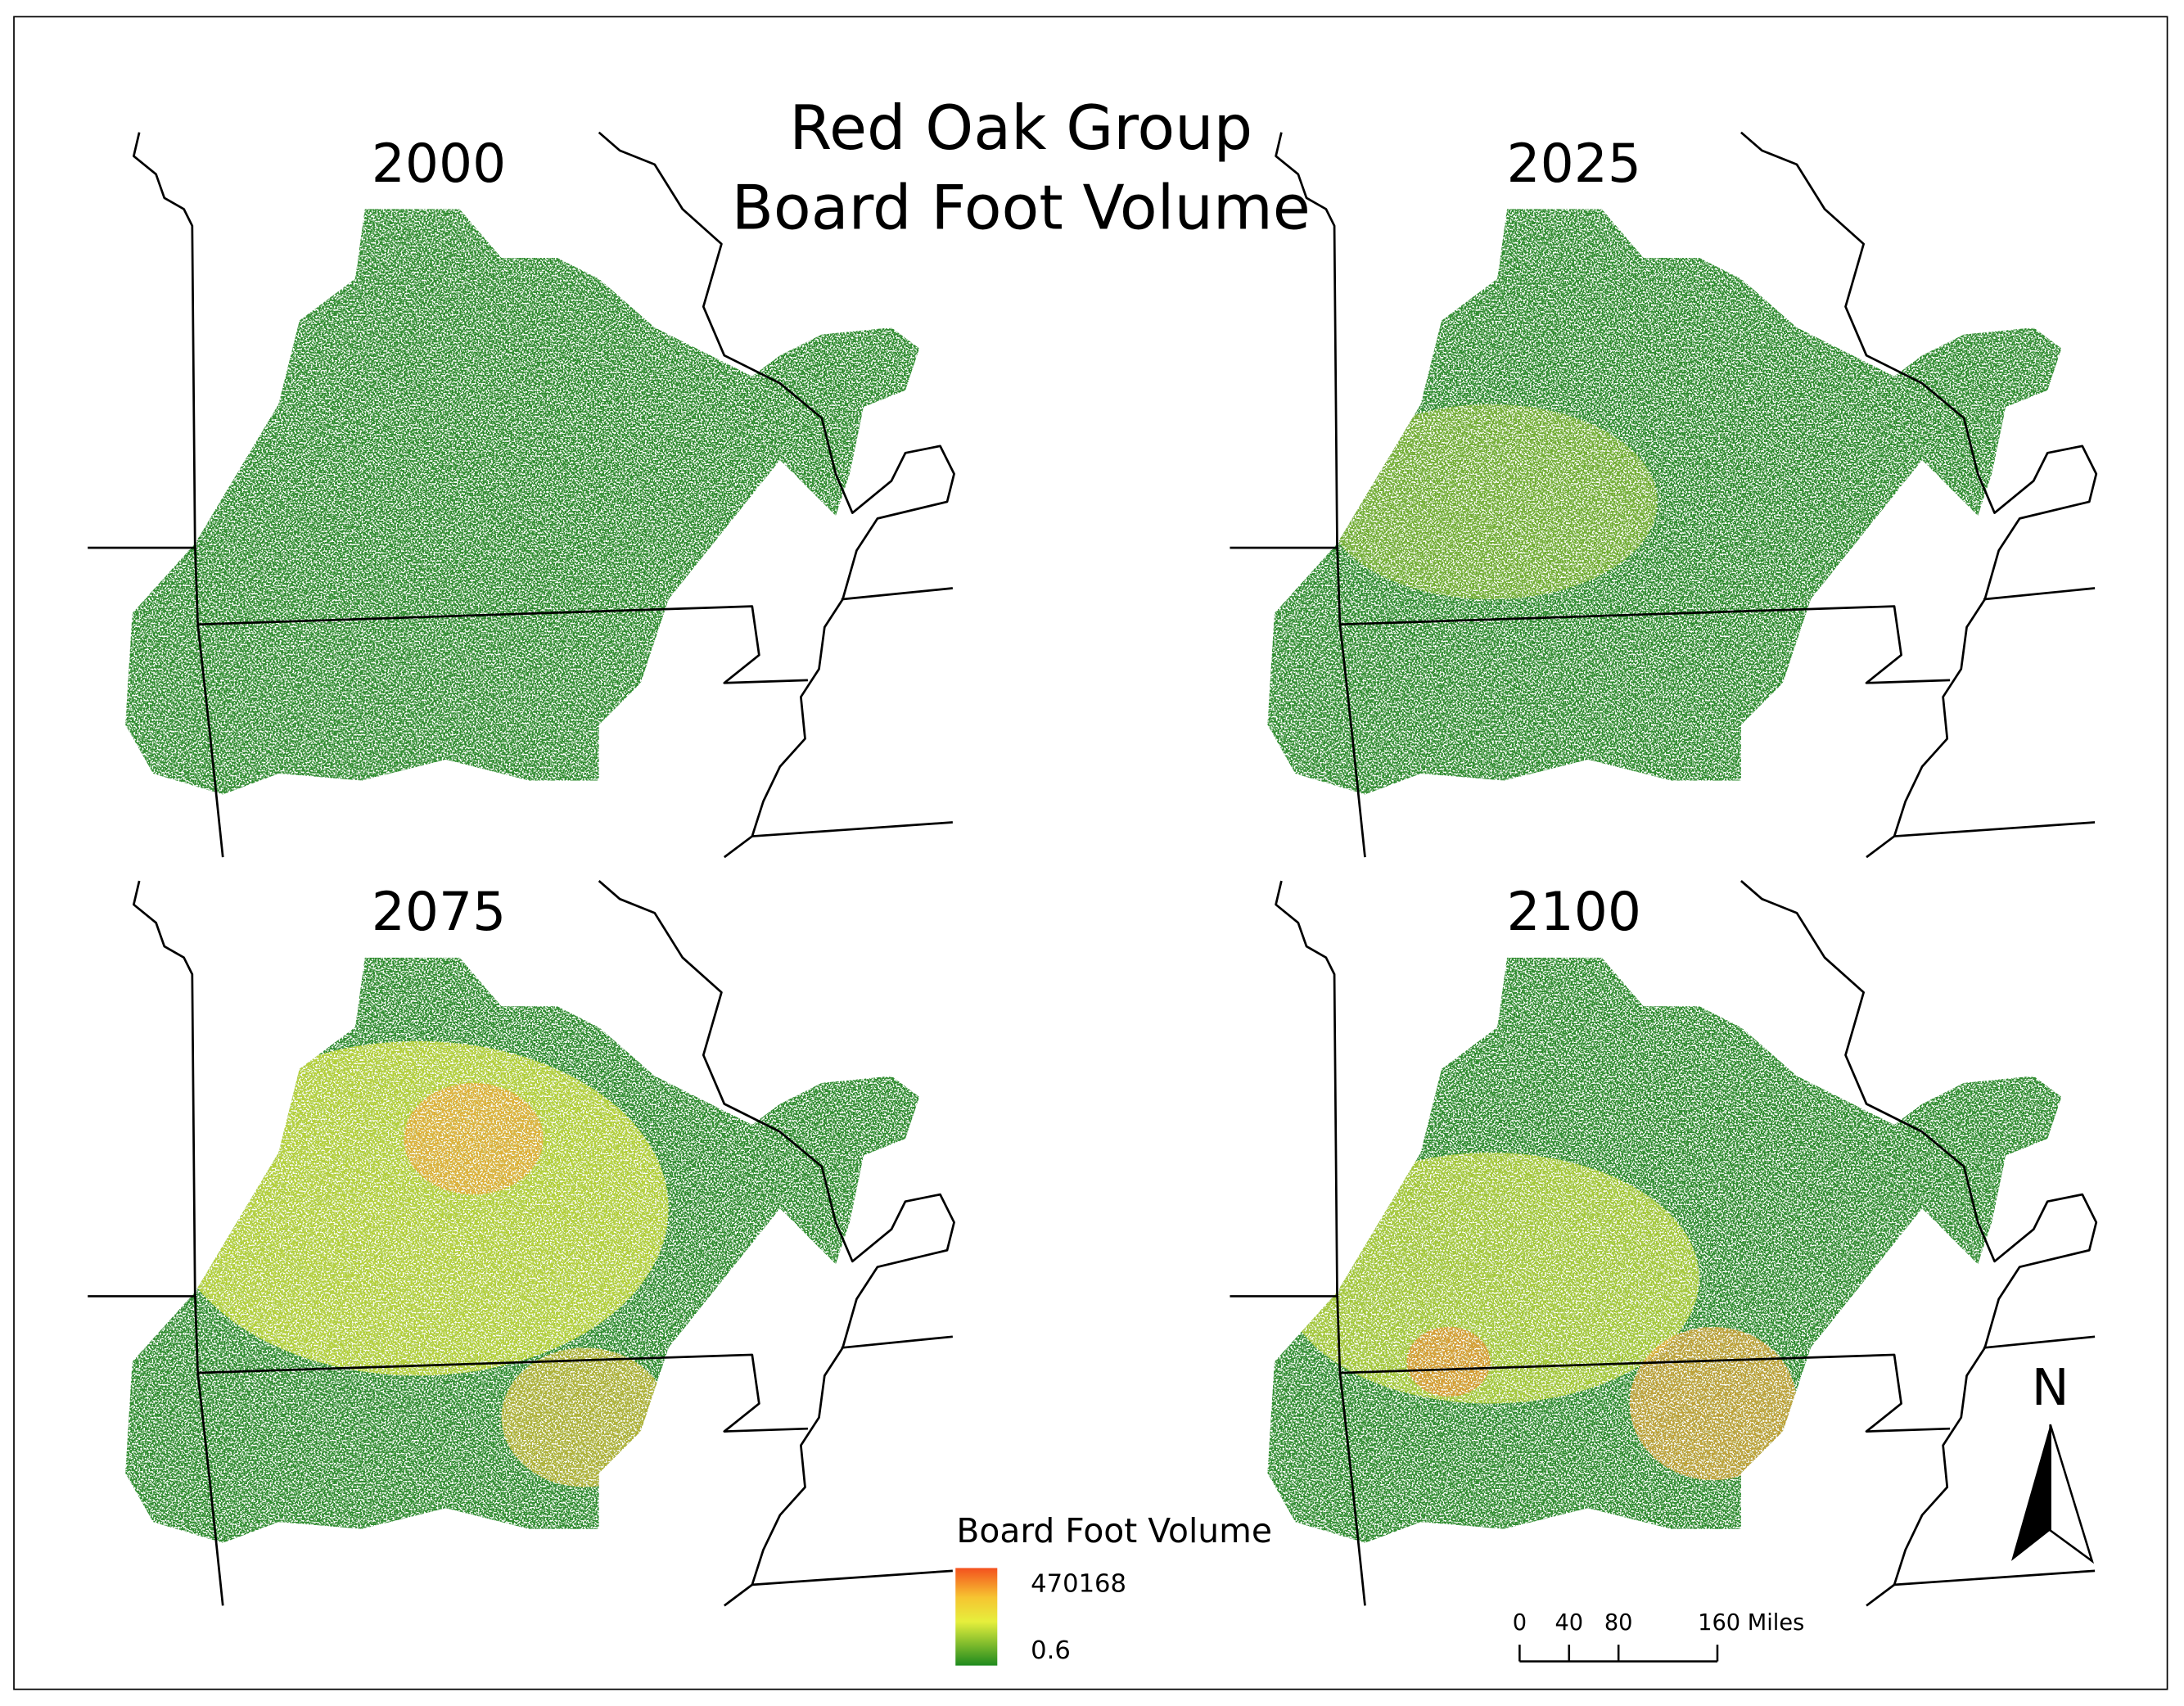 The width and height of the screenshot is (2184, 1706). I want to click on north-arrow: N, so click(2053, 1461).